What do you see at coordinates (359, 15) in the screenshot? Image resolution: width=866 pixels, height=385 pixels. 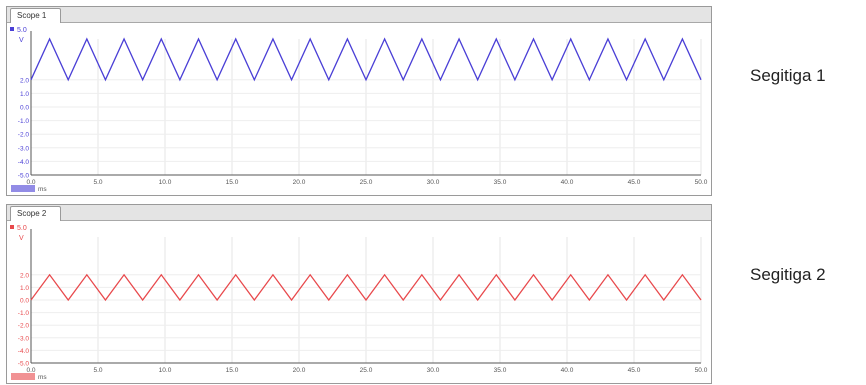 I see `scope-tabstrip: Scope 1` at bounding box center [359, 15].